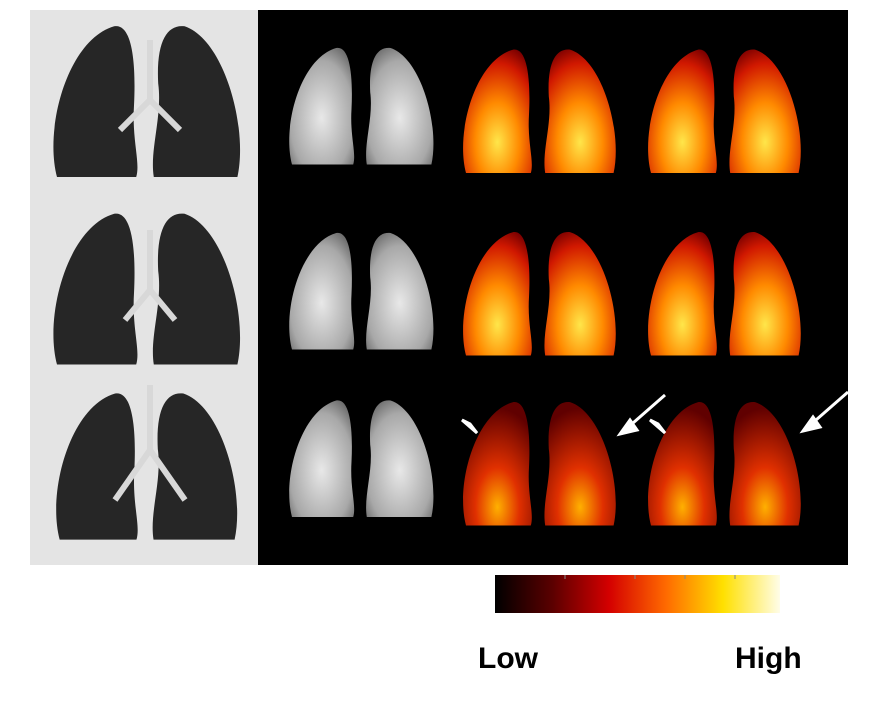 The height and width of the screenshot is (704, 881). What do you see at coordinates (637, 594) in the screenshot?
I see `colorbar` at bounding box center [637, 594].